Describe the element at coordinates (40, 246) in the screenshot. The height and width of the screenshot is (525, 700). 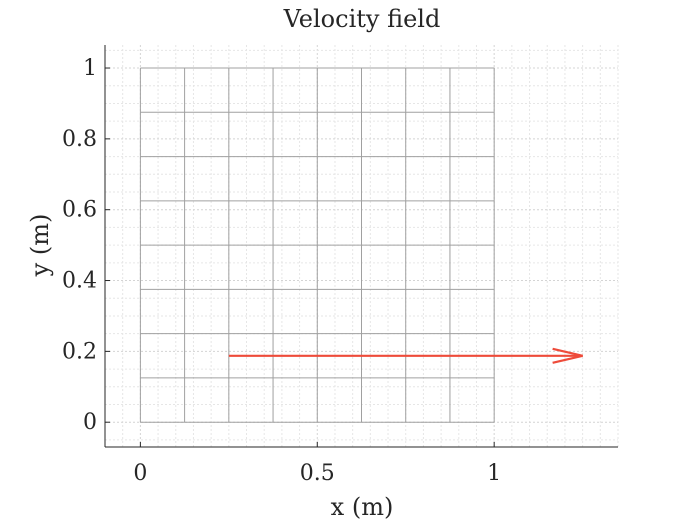
I see `y-axis-label: y (m)` at that location.